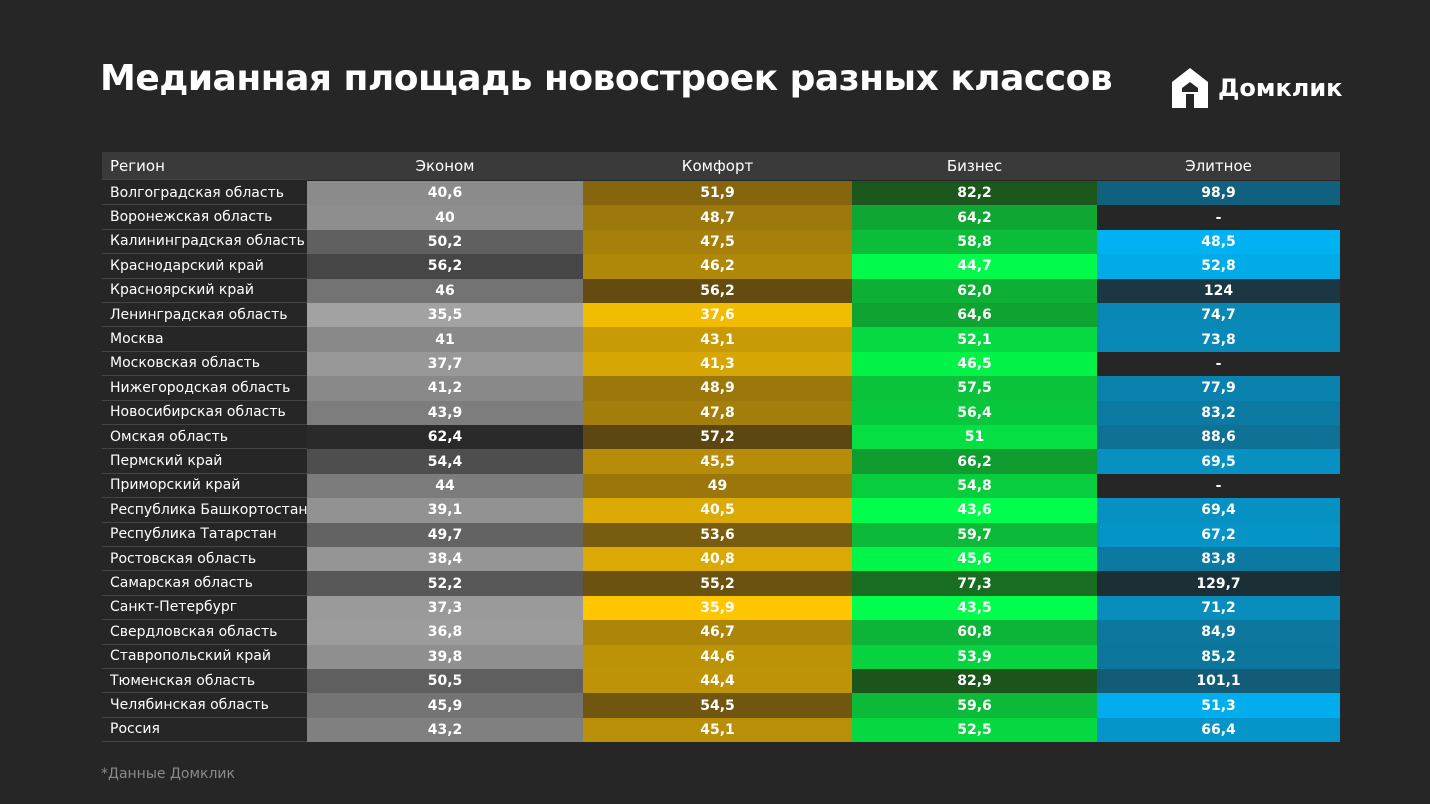  I want to click on value-cell: 52,1, so click(974, 339).